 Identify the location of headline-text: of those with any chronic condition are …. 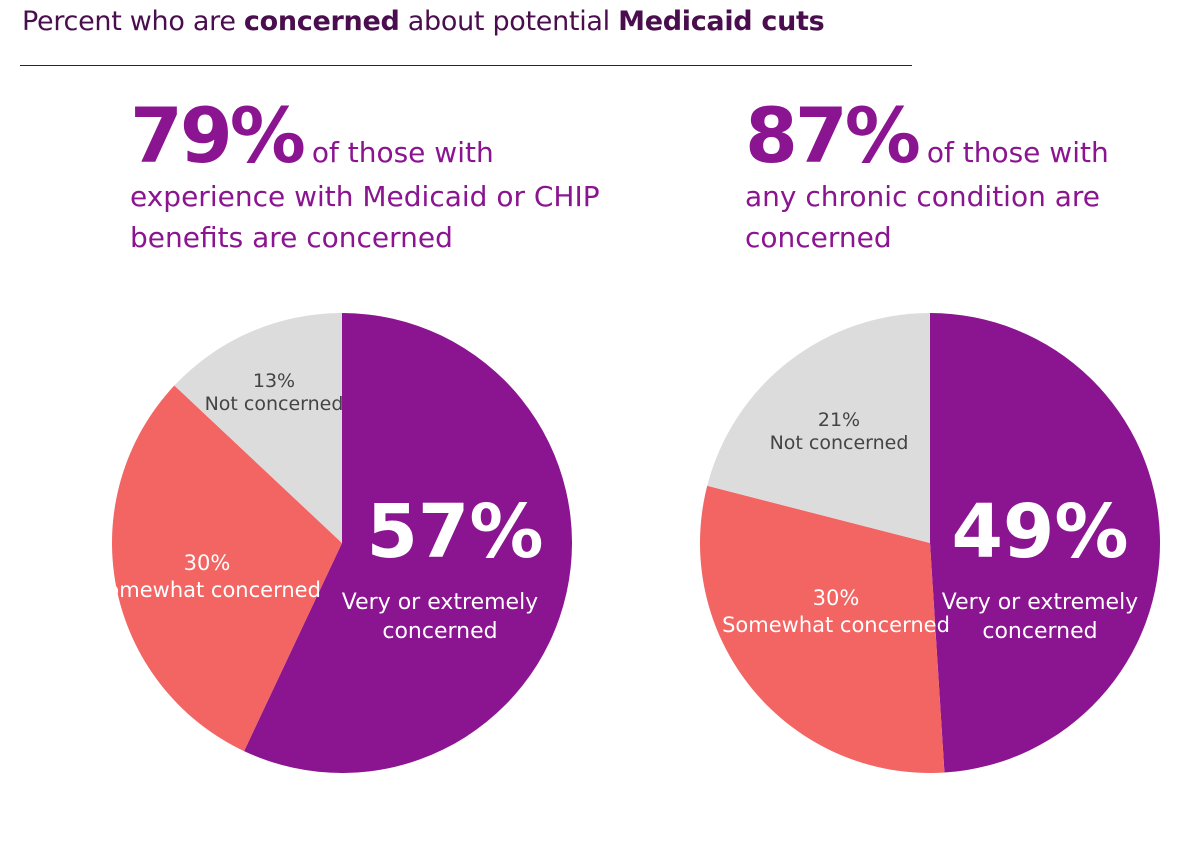
(927, 195).